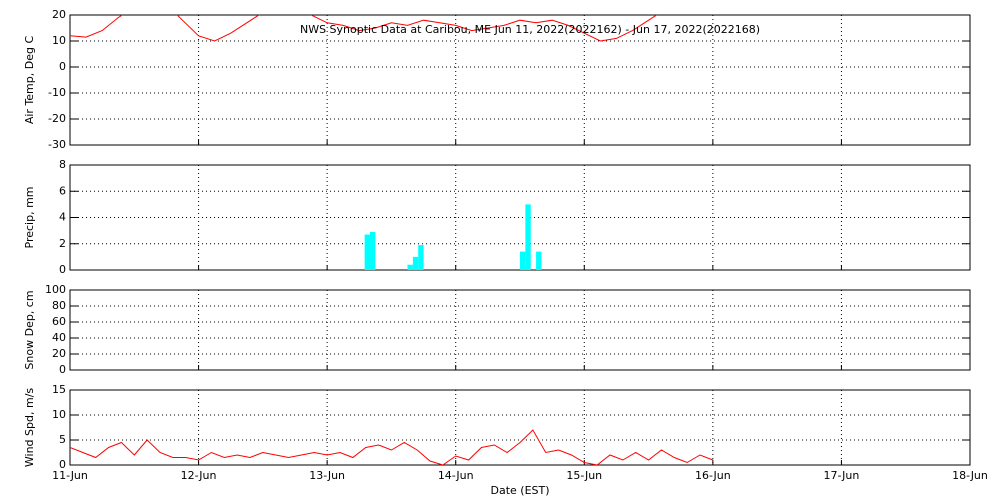  What do you see at coordinates (713, 475) in the screenshot?
I see `x-tick-label: 16-Jun` at bounding box center [713, 475].